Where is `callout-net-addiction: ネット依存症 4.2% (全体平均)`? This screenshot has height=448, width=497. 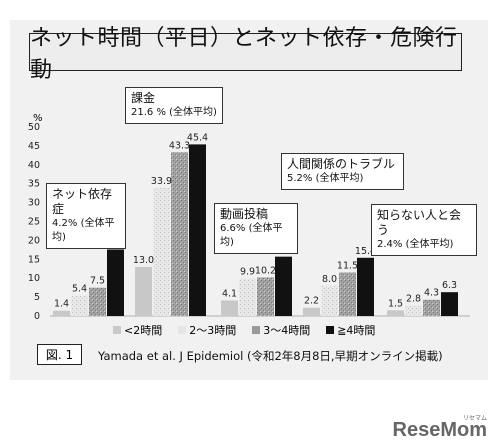 callout-net-addiction: ネット依存症 4.2% (全体平均) is located at coordinates (86, 216).